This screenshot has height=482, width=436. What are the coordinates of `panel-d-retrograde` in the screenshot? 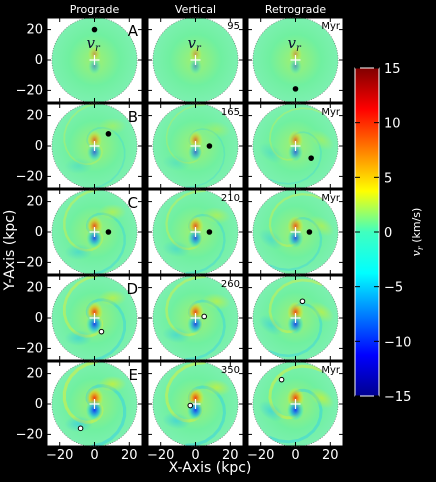 It's located at (295, 318).